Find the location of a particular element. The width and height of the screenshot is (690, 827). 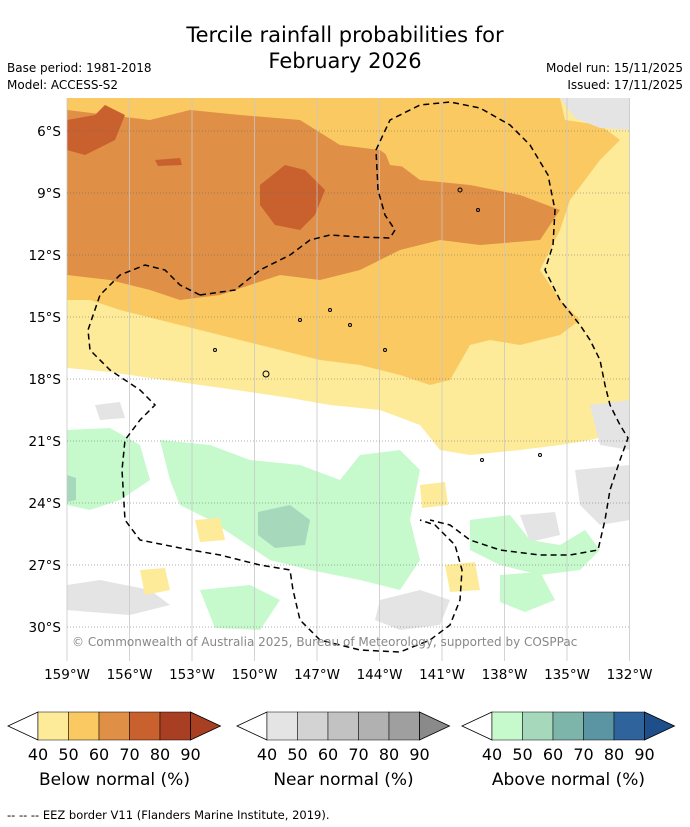

lat-label: 6°S is located at coordinates (49, 132).